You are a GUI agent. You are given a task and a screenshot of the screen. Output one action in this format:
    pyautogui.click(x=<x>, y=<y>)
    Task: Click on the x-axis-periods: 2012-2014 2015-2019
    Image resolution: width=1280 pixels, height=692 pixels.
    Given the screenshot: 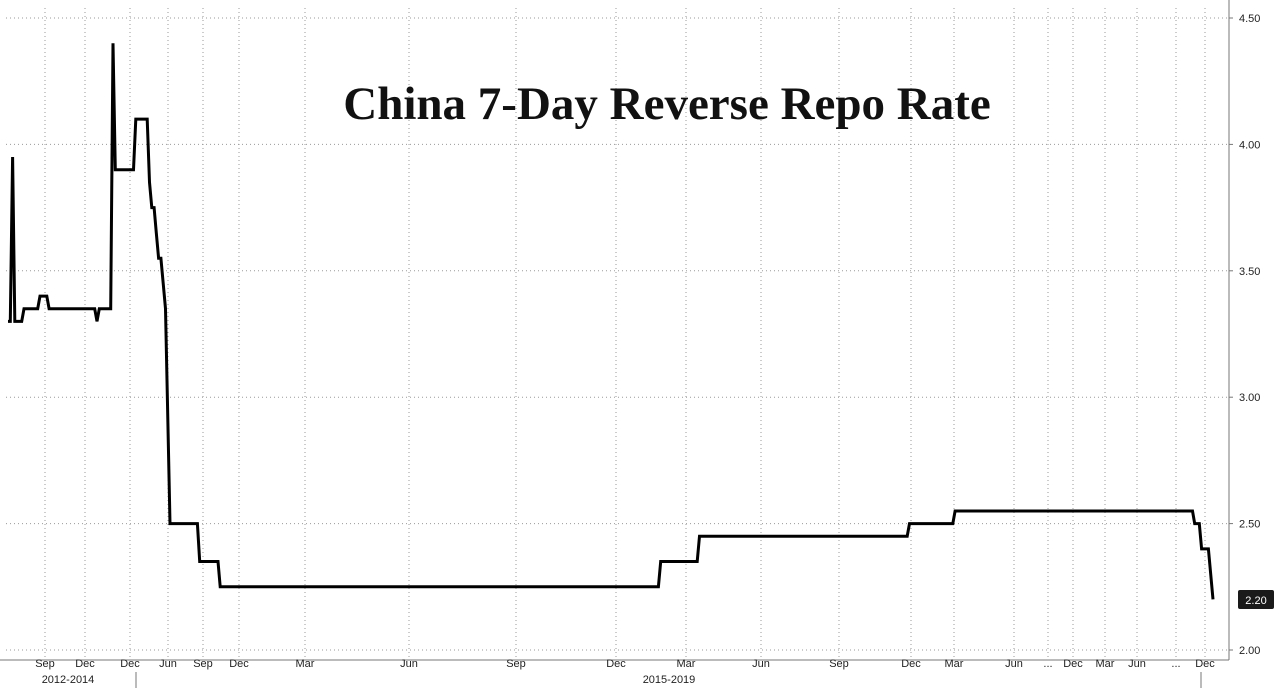 What is the action you would take?
    pyautogui.click(x=622, y=680)
    